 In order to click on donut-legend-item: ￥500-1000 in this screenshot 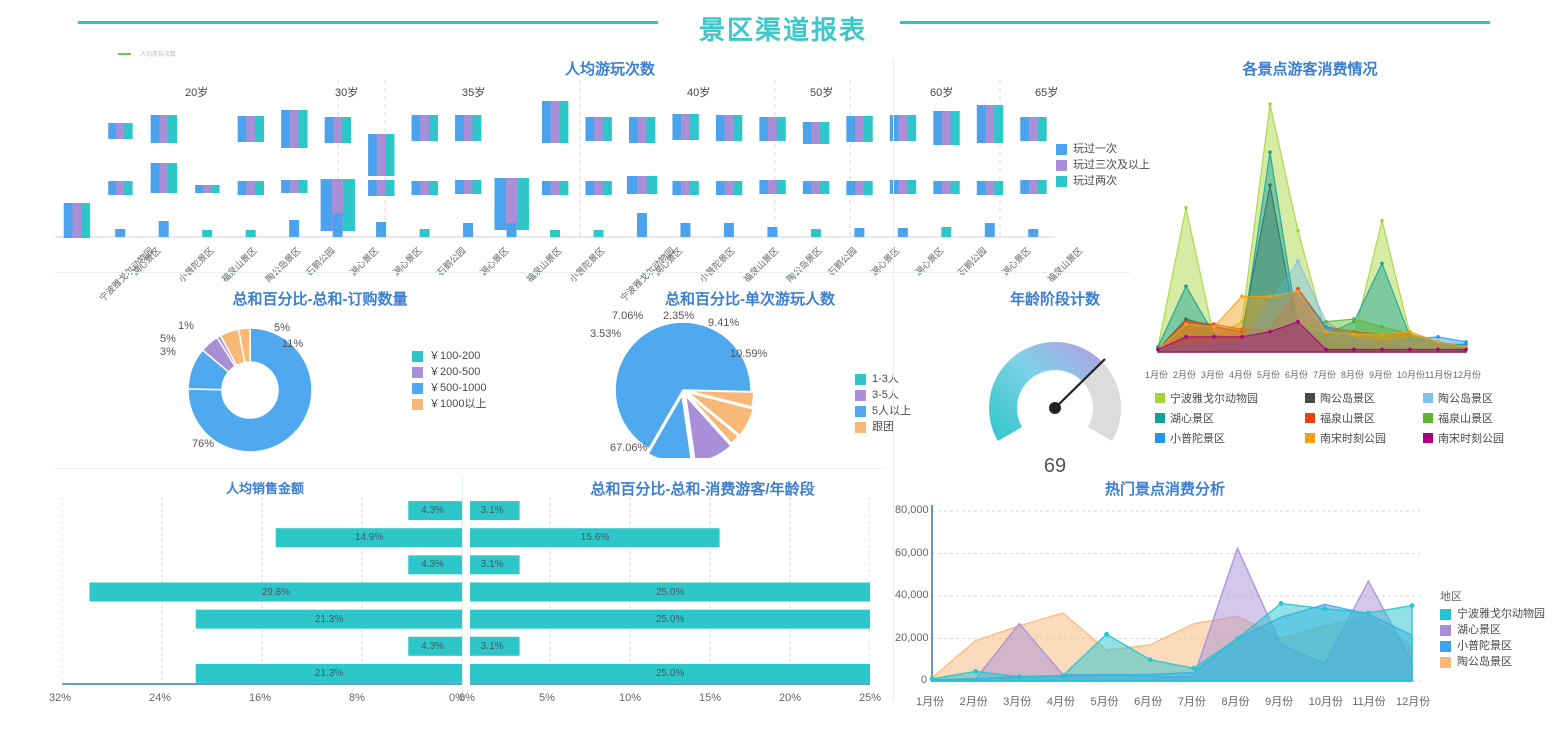, I will do `click(449, 388)`.